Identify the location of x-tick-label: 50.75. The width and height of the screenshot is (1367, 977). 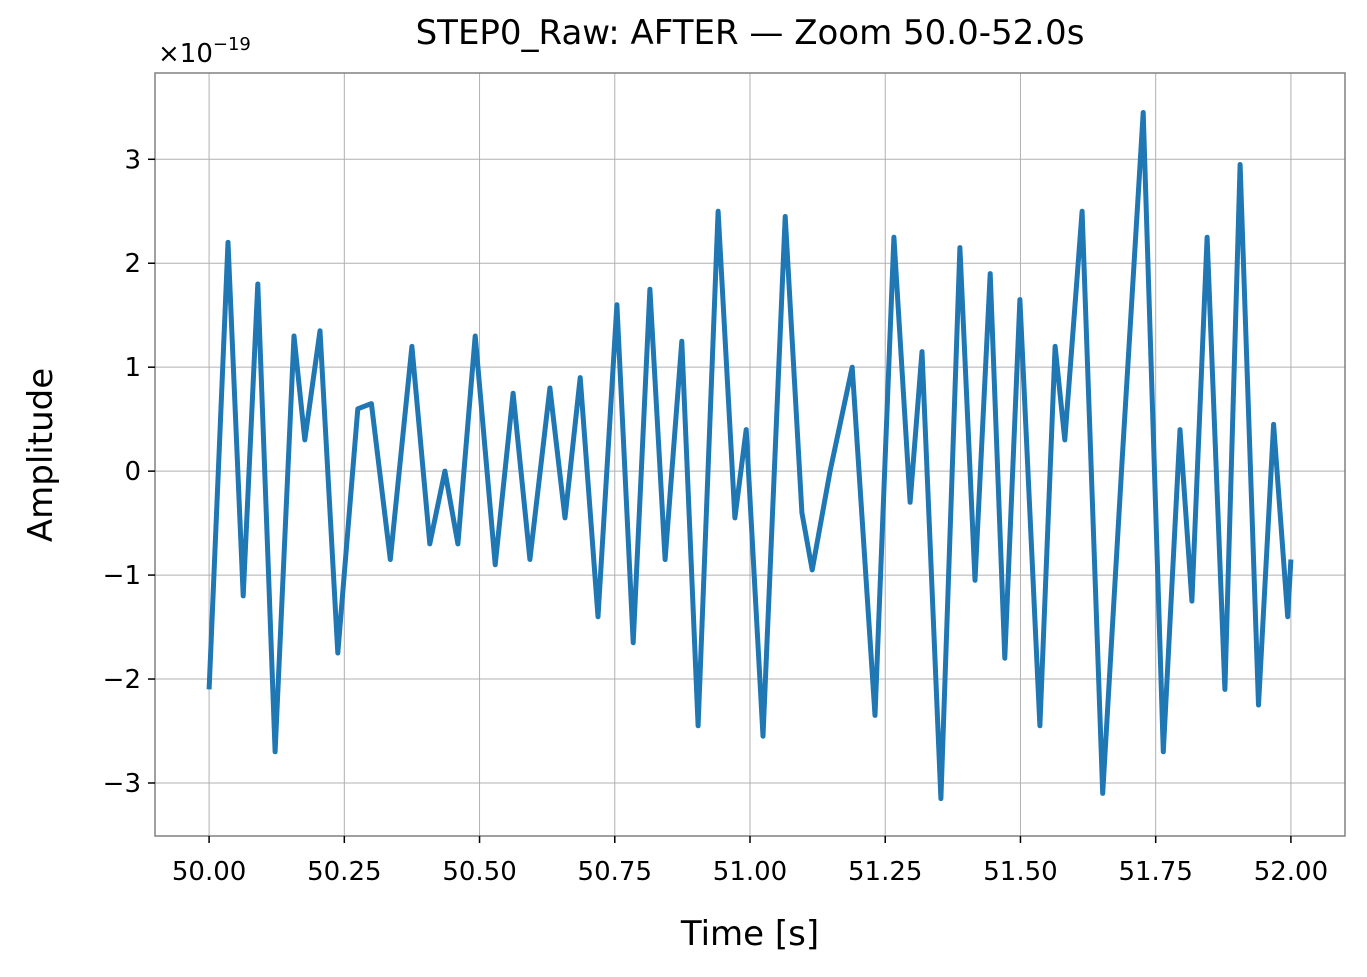
(615, 872).